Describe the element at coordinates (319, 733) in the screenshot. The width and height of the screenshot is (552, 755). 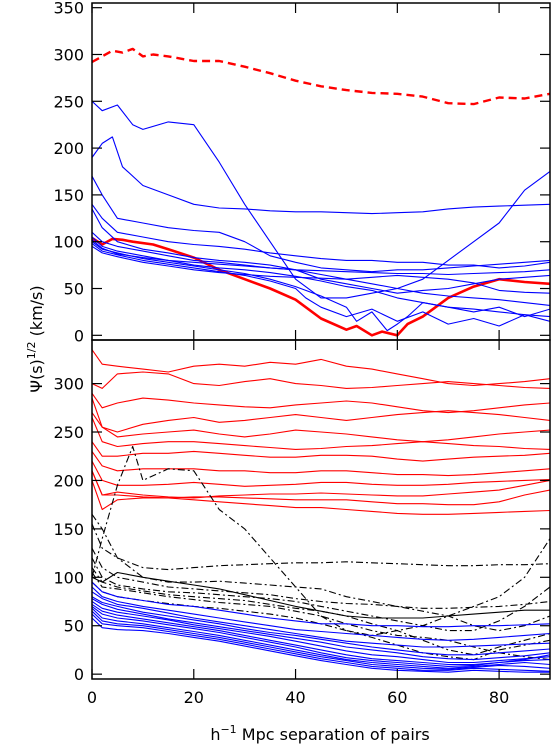
I see `x-axis-label: h−1 Mpc separation of pairs` at that location.